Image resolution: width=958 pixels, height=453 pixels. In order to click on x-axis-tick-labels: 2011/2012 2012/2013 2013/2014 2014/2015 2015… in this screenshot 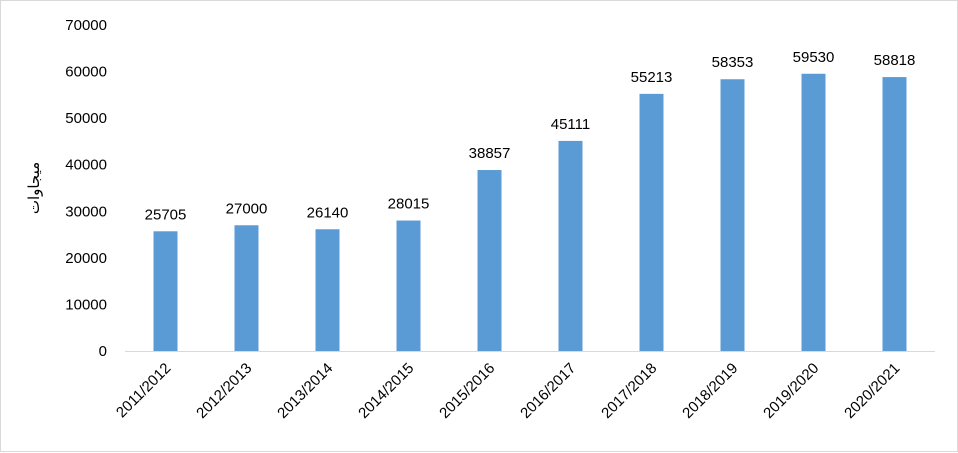, I will do `click(508, 391)`.